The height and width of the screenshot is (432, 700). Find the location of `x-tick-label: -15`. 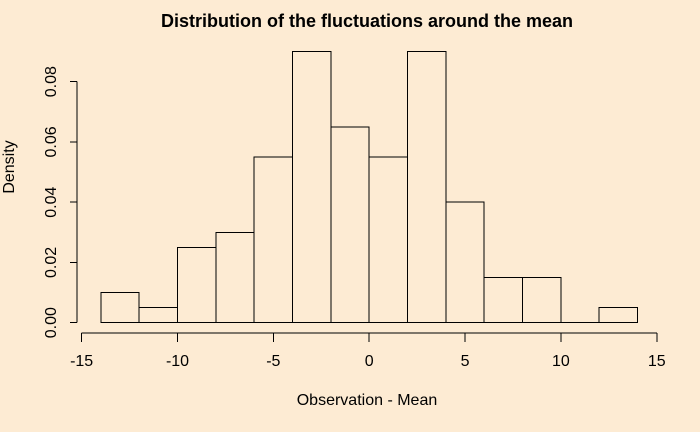

x-tick-label: -15 is located at coordinates (81, 361).